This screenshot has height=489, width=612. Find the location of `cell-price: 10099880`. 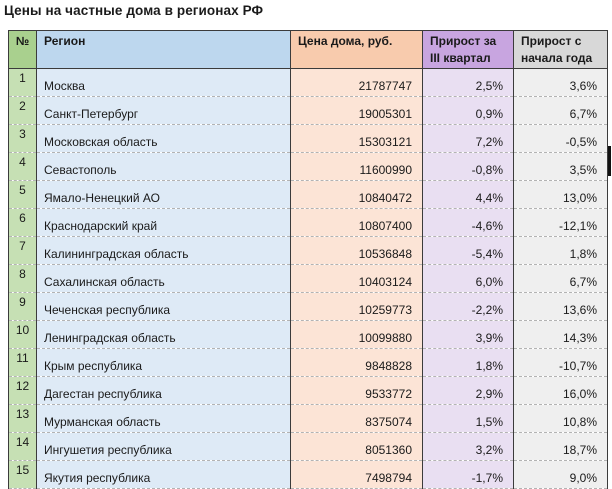

cell-price: 10099880 is located at coordinates (356, 334).